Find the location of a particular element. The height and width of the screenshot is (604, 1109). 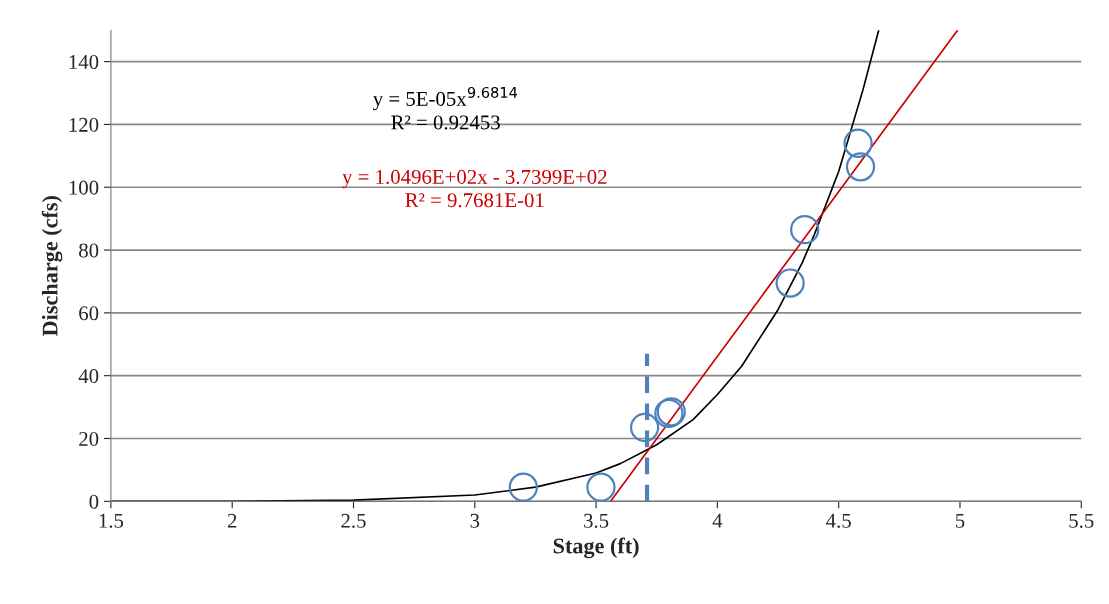

x-tick-label: 1.5 is located at coordinates (111, 520).